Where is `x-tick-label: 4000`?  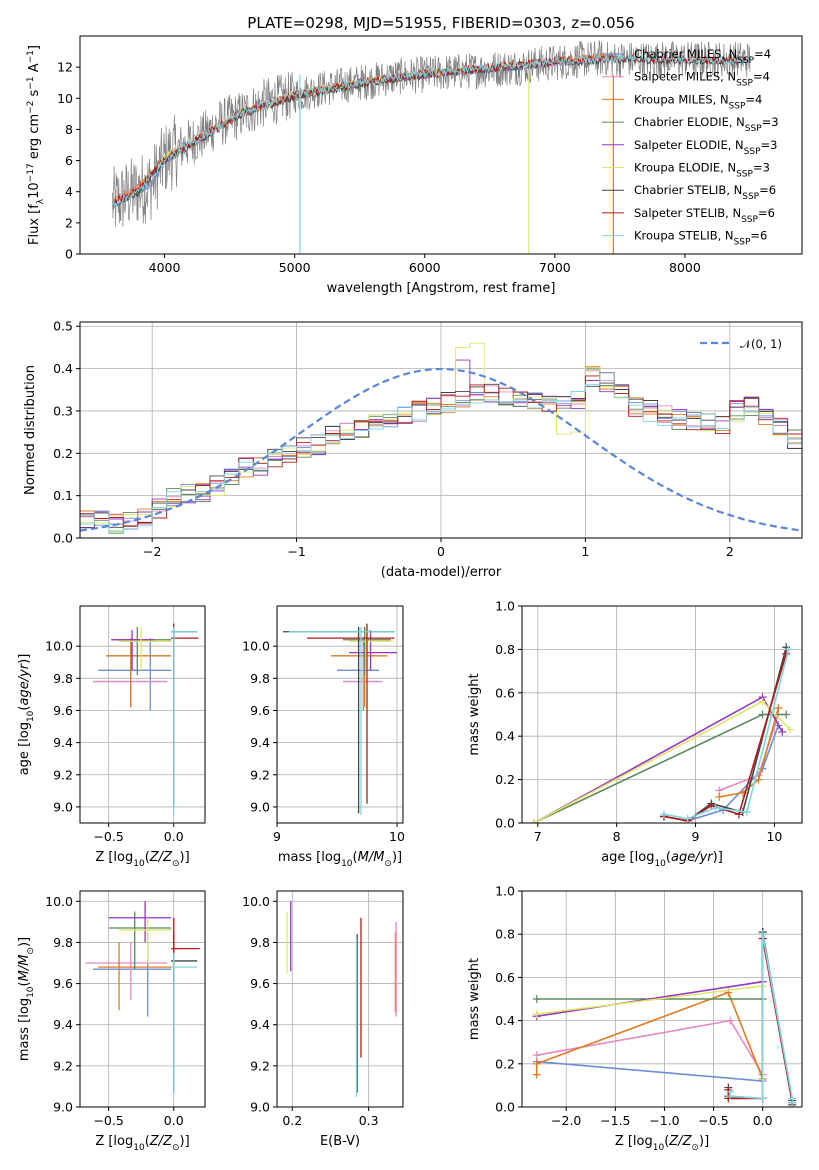
x-tick-label: 4000 is located at coordinates (165, 267).